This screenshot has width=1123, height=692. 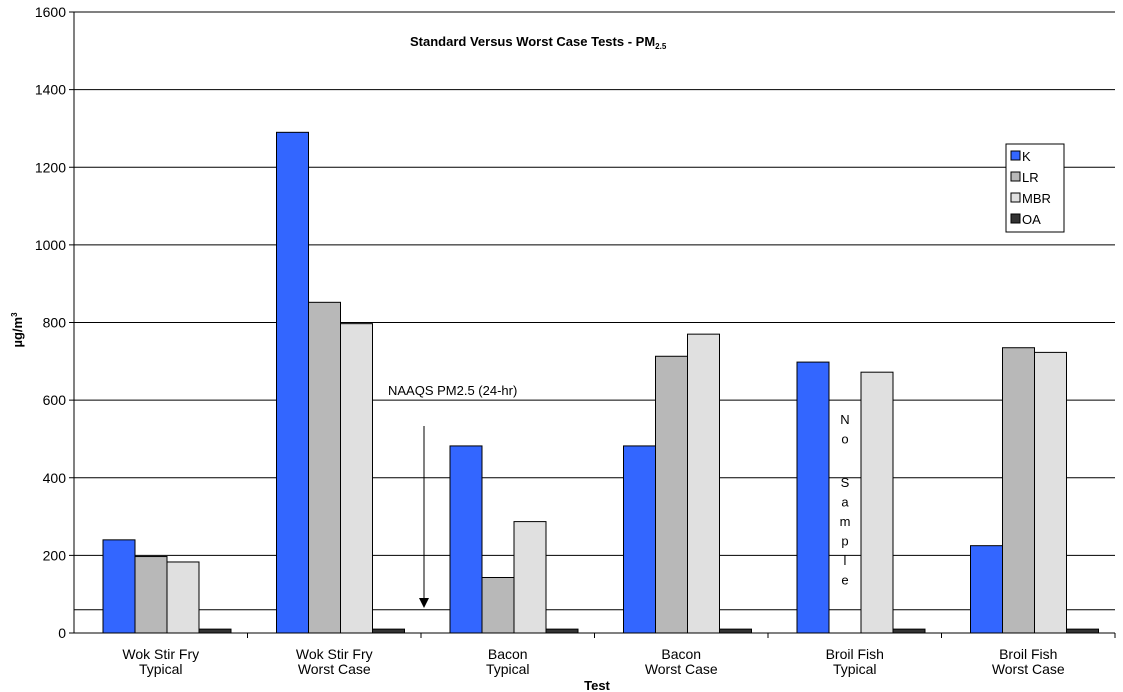 What do you see at coordinates (844, 439) in the screenshot?
I see `no-sample-letter: o` at bounding box center [844, 439].